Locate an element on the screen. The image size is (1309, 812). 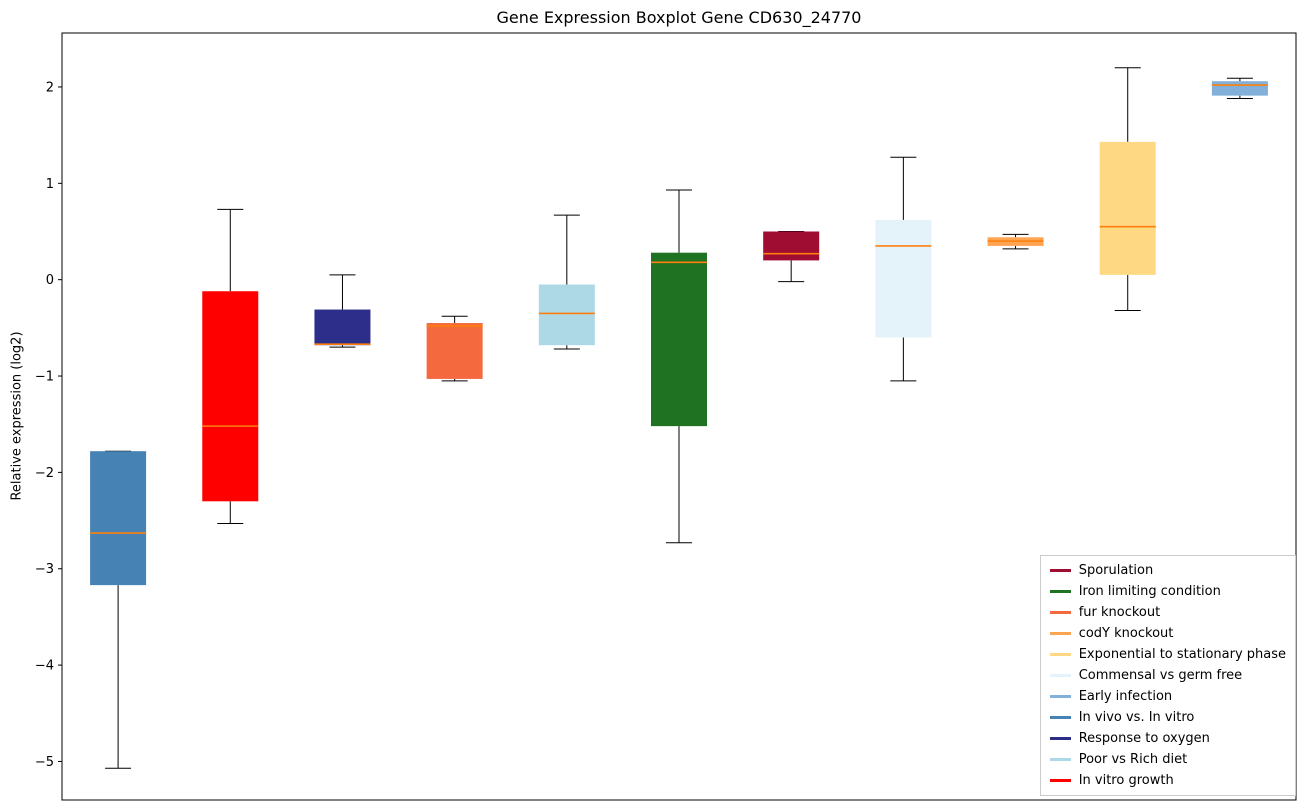
legend-item: Response to oxygen is located at coordinates (1167, 738).